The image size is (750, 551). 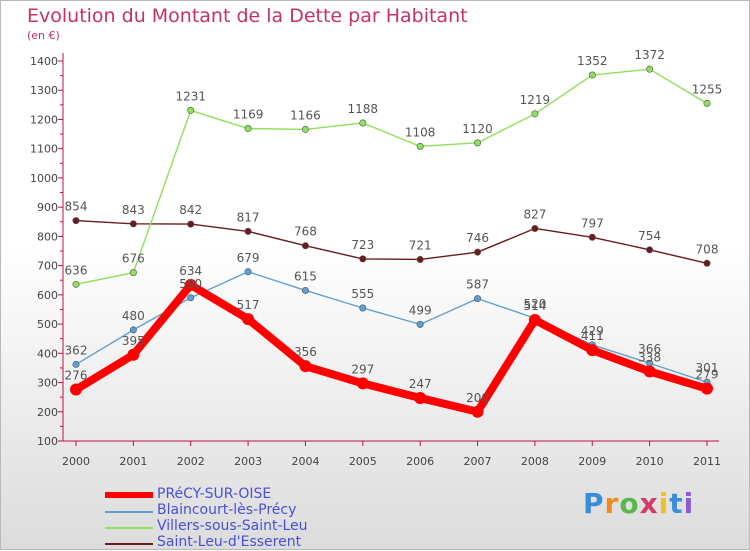 What do you see at coordinates (47, 324) in the screenshot?
I see `y-tick-label-500: 500` at bounding box center [47, 324].